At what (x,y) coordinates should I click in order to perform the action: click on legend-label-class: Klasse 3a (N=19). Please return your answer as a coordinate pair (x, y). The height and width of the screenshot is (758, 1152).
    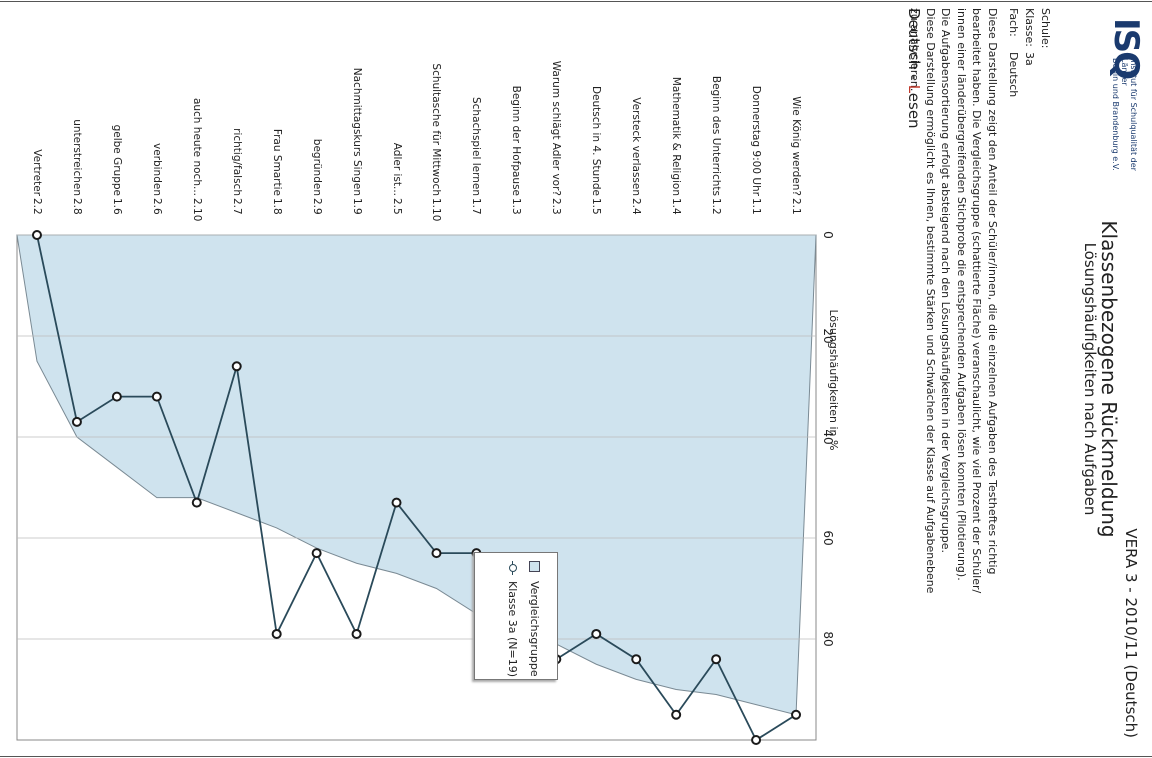
    Looking at the image, I should click on (512, 629).